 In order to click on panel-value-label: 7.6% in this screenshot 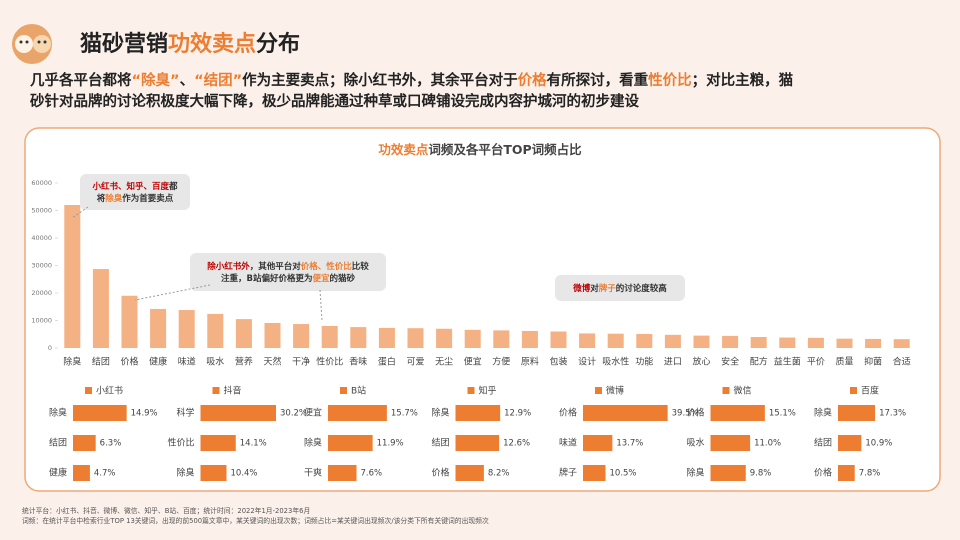, I will do `click(372, 474)`.